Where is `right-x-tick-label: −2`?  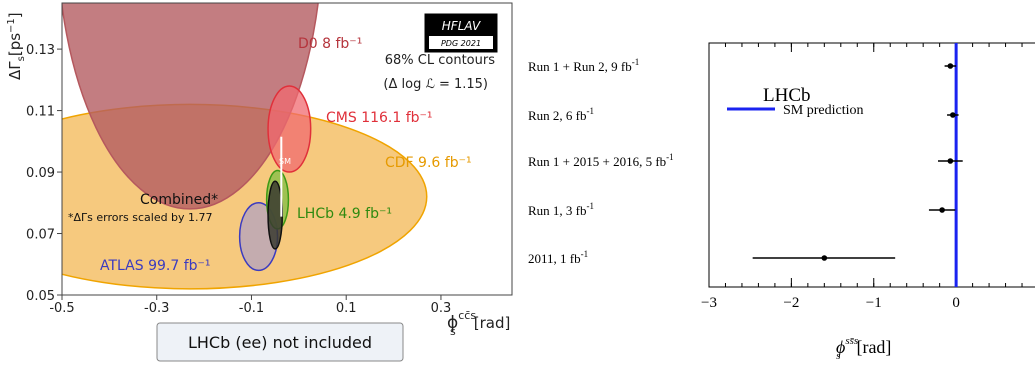
right-x-tick-label: −2 is located at coordinates (791, 303).